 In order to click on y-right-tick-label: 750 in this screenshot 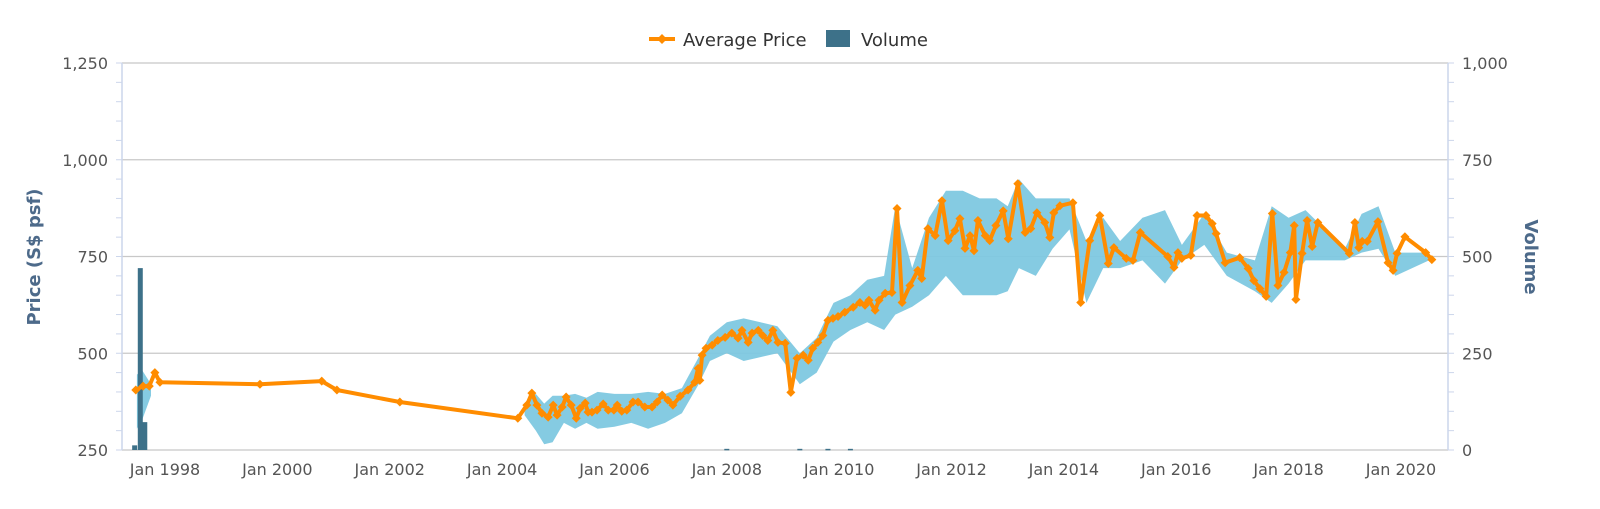, I will do `click(1477, 160)`.